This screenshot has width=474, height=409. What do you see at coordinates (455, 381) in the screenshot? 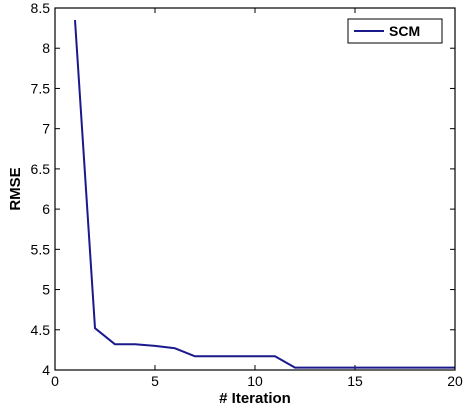
I see `x-tick-label: 20` at bounding box center [455, 381].